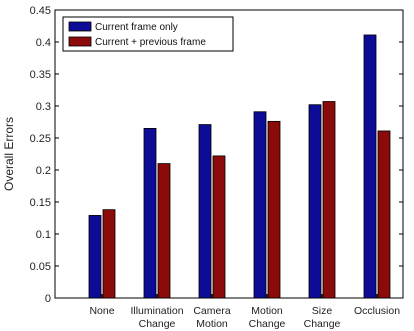  What do you see at coordinates (43, 43) in the screenshot?
I see `y-tick-label: 0.4` at bounding box center [43, 43].